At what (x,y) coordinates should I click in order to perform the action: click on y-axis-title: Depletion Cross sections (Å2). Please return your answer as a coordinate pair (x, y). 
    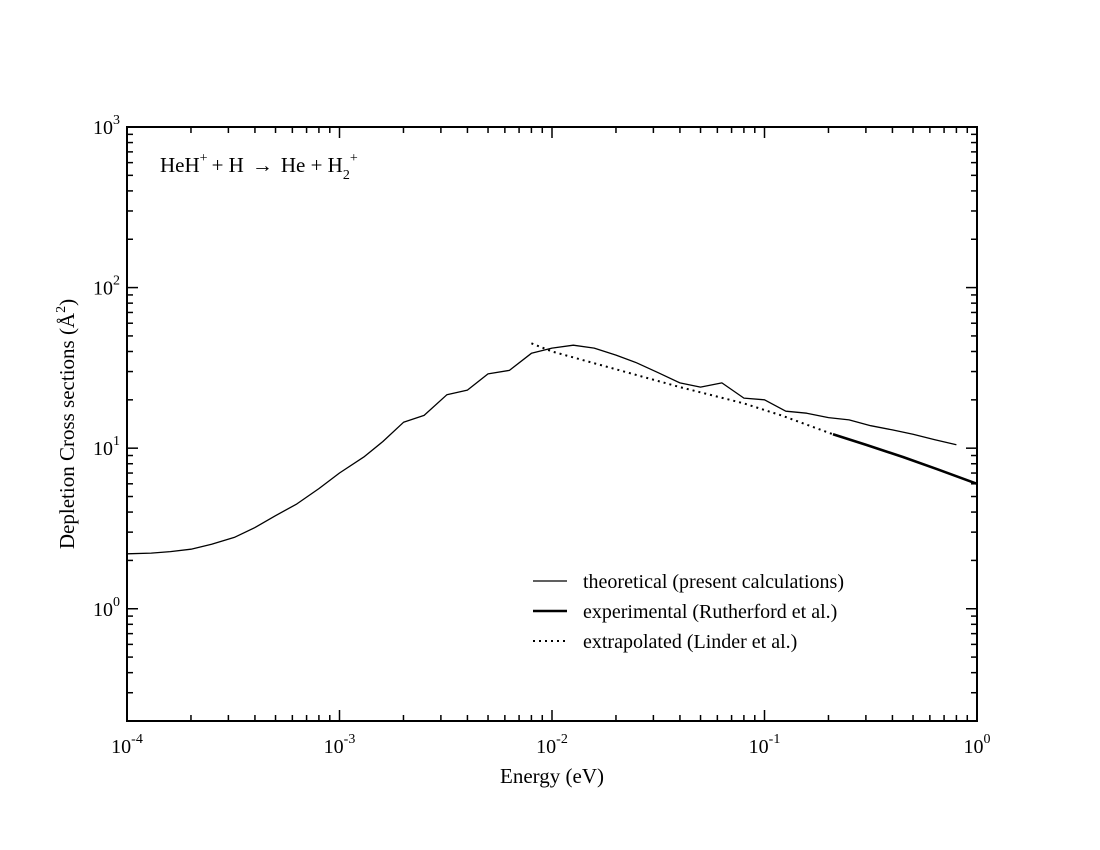
    Looking at the image, I should click on (66, 424).